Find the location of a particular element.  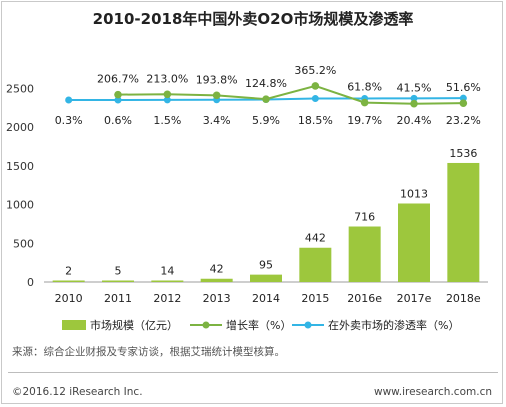

x-tick-label: 2018e is located at coordinates (463, 298).